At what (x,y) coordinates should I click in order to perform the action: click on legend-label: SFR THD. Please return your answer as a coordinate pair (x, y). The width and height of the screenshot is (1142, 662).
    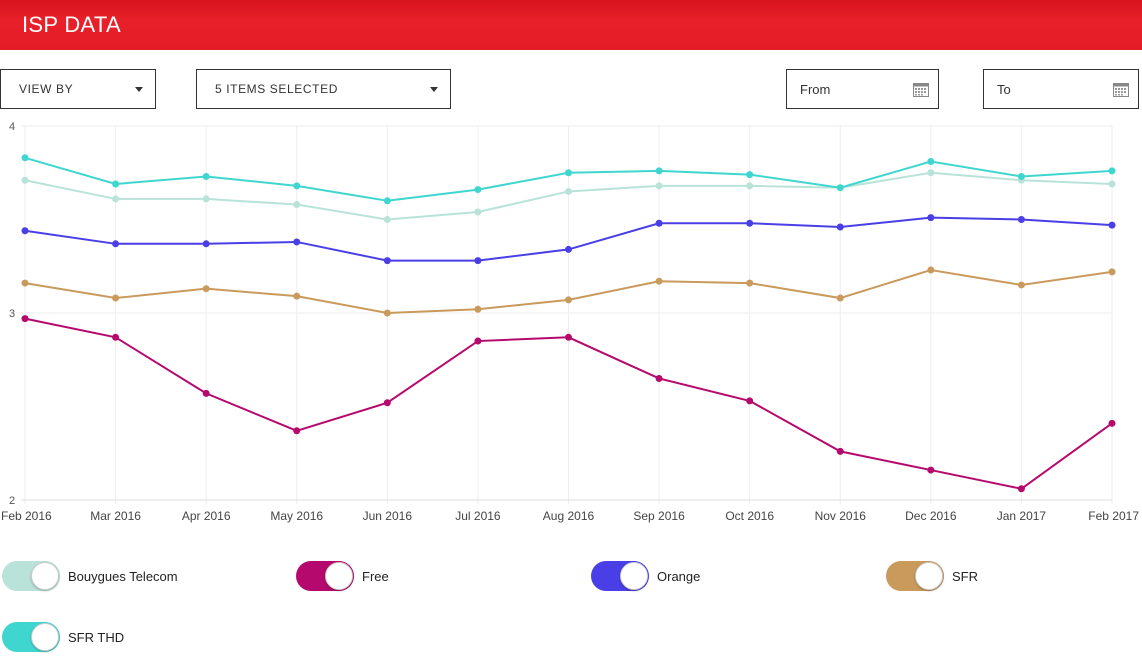
    Looking at the image, I should click on (96, 637).